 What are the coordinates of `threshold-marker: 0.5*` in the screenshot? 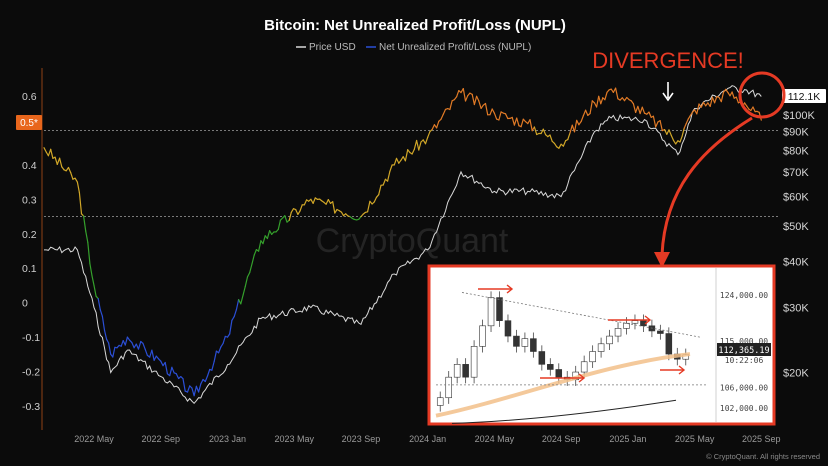 It's located at (29, 249).